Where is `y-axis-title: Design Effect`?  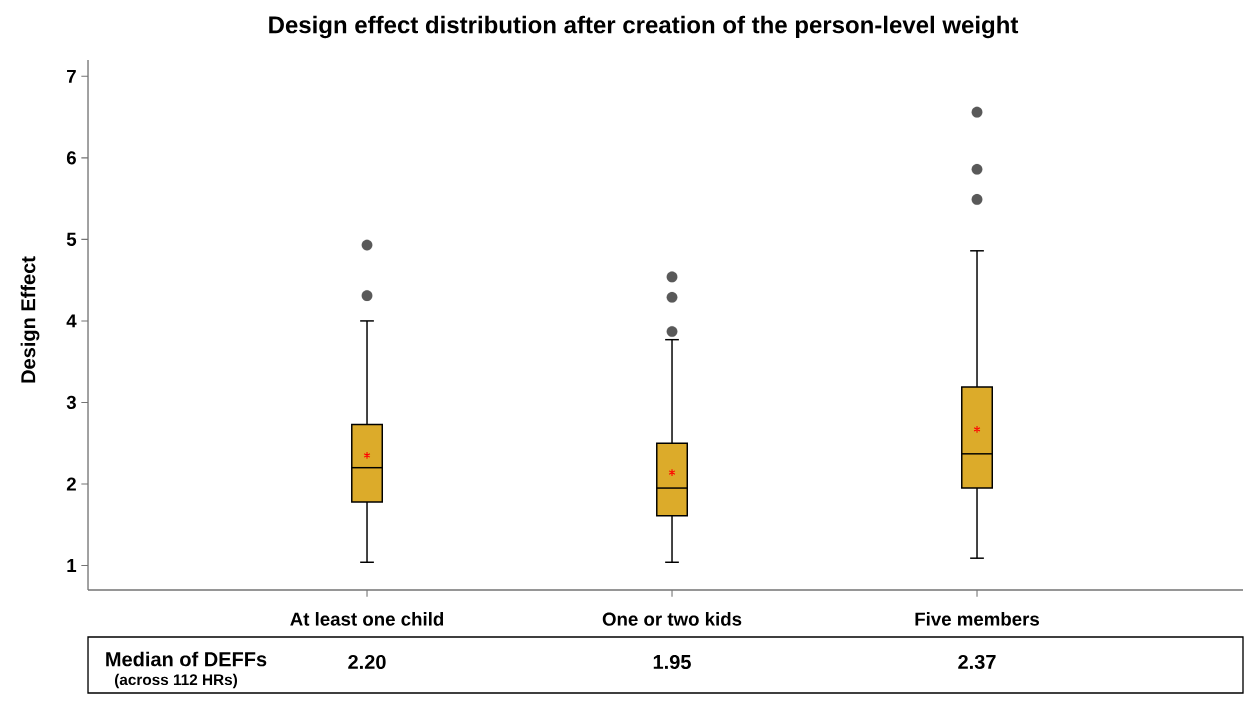 y-axis-title: Design Effect is located at coordinates (30, 319).